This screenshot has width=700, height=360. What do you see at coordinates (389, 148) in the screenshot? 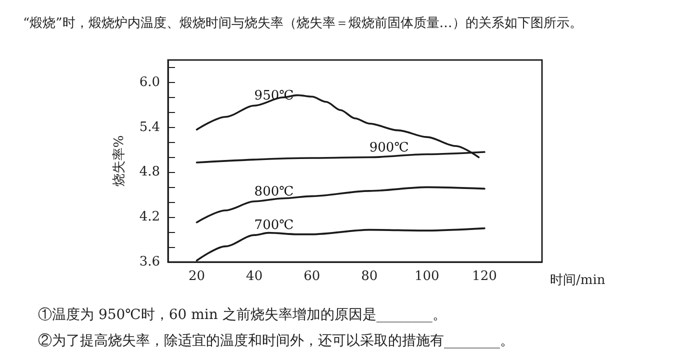
I see `series-label: 900℃` at bounding box center [389, 148].